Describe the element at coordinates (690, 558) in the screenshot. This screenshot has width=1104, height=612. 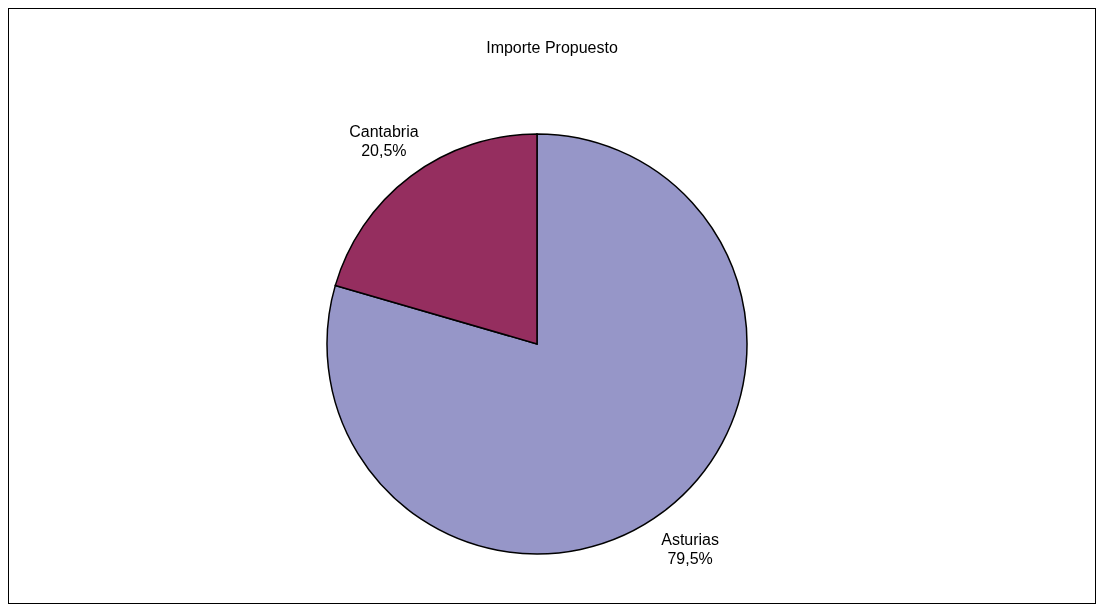
I see `data-label: 79,5%` at that location.